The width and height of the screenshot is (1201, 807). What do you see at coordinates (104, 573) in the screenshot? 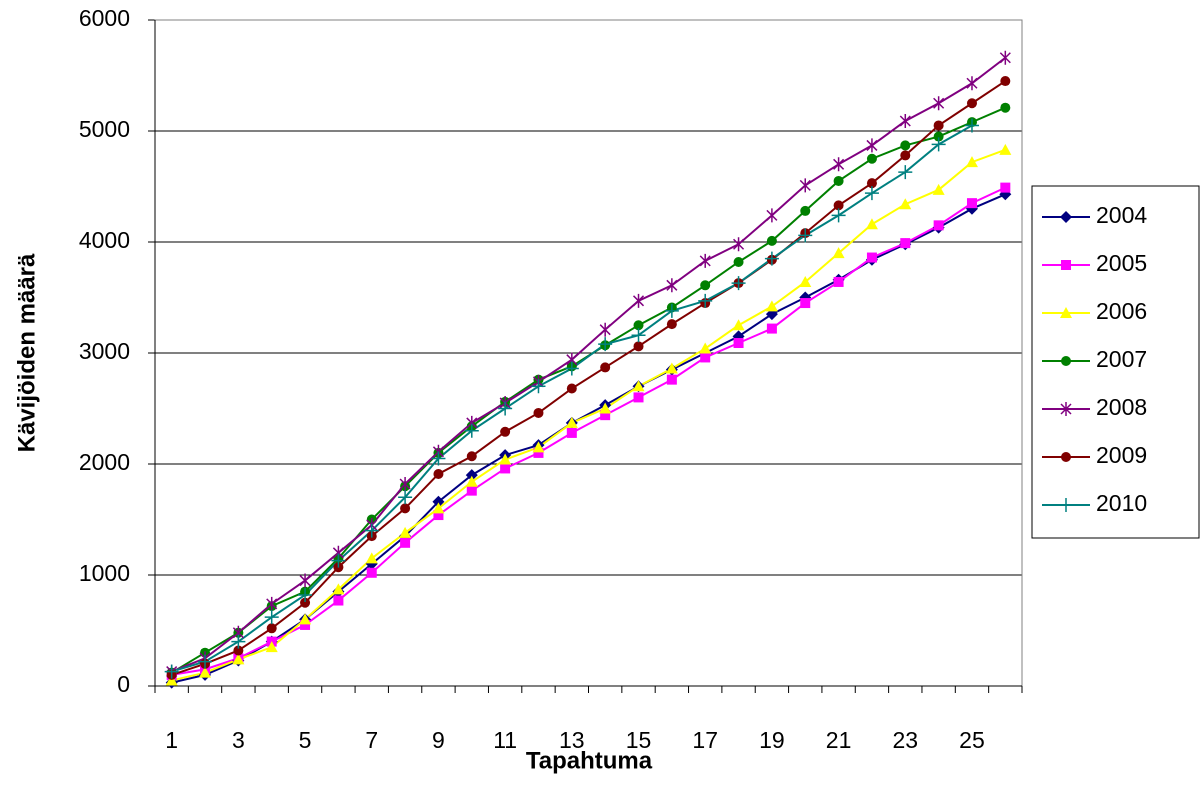
I see `y-tick-label: 1000` at bounding box center [104, 573].